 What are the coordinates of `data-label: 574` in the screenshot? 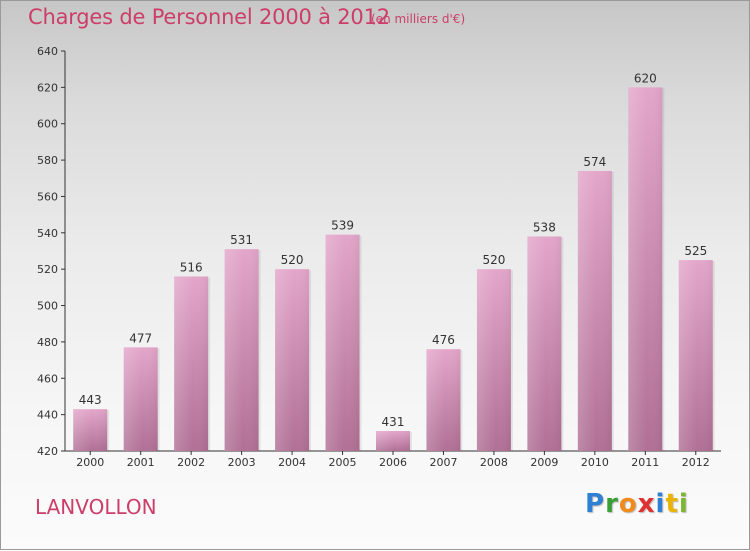 It's located at (594, 162).